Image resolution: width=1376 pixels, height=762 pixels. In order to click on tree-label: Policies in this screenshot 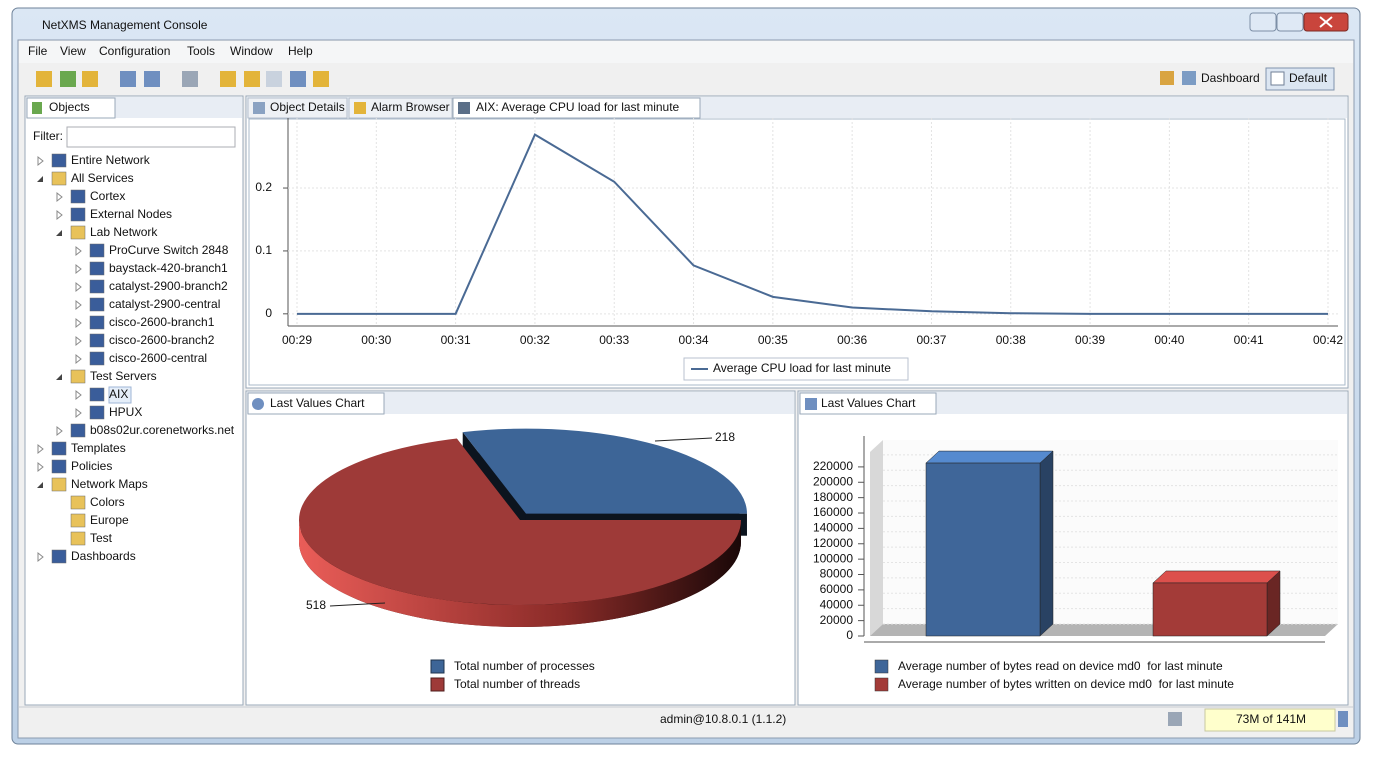, I will do `click(91, 466)`.